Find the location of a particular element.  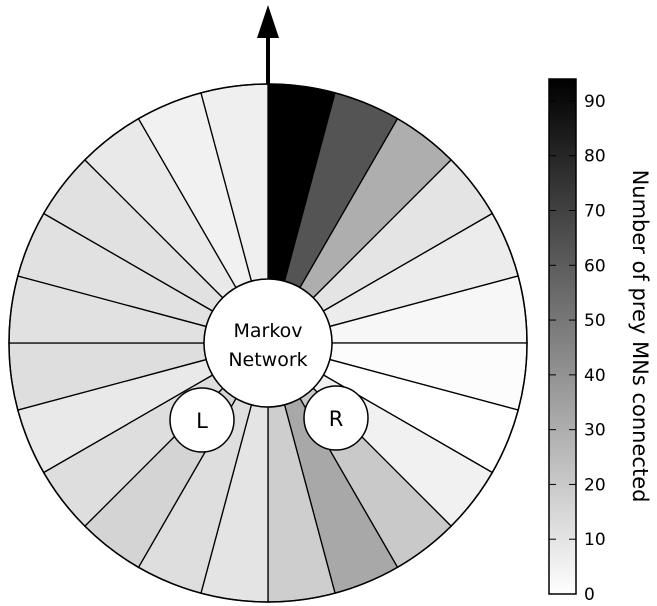

colorbar-tick-label: 90 is located at coordinates (595, 102).